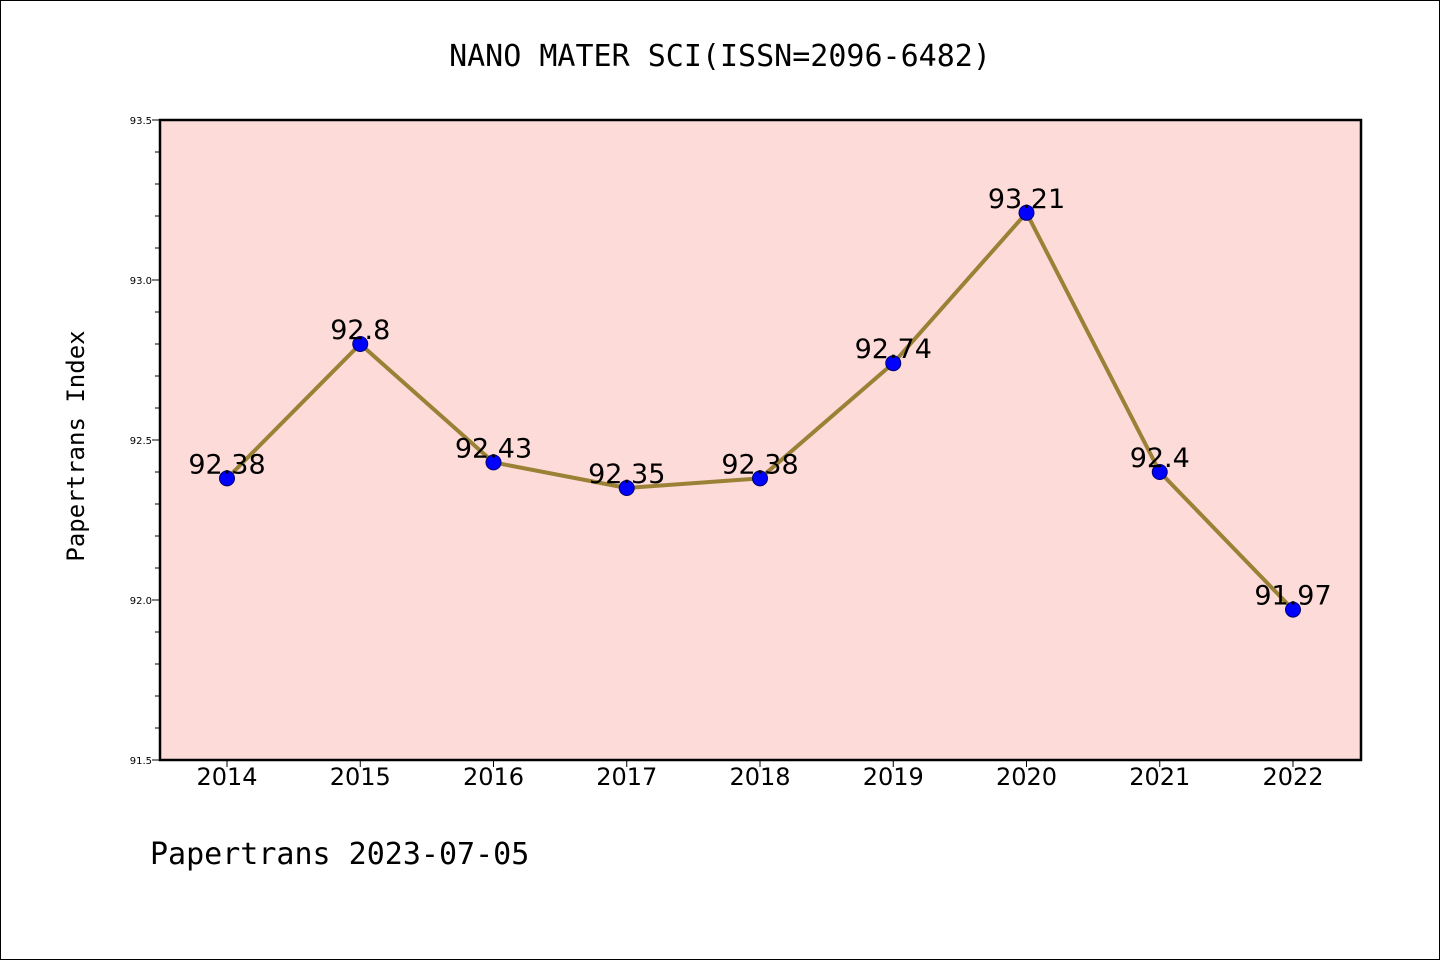 This screenshot has height=960, width=1440. What do you see at coordinates (339, 854) in the screenshot?
I see `footer-date-stamp: Papertrans 2023-07-05` at bounding box center [339, 854].